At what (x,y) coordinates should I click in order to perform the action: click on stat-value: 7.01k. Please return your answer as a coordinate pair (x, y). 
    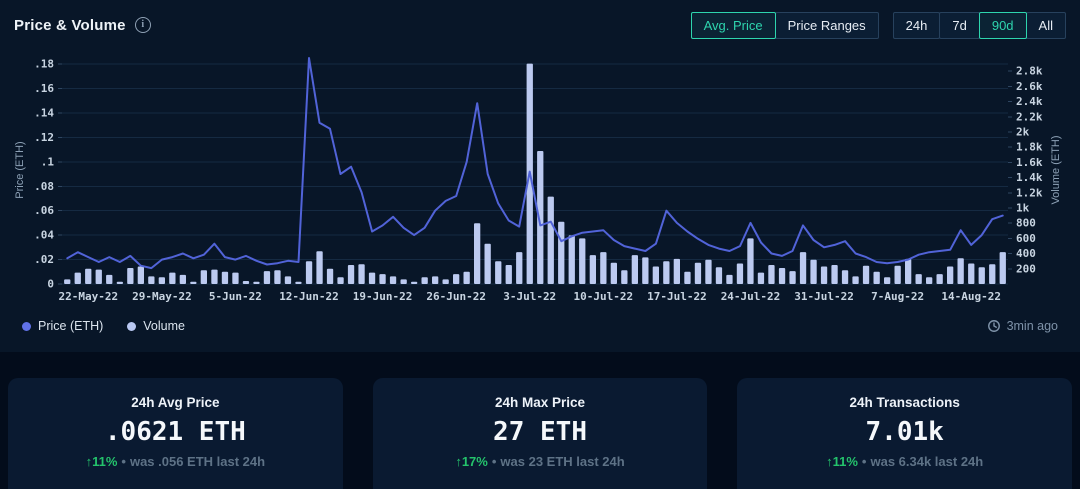
    Looking at the image, I should click on (904, 432).